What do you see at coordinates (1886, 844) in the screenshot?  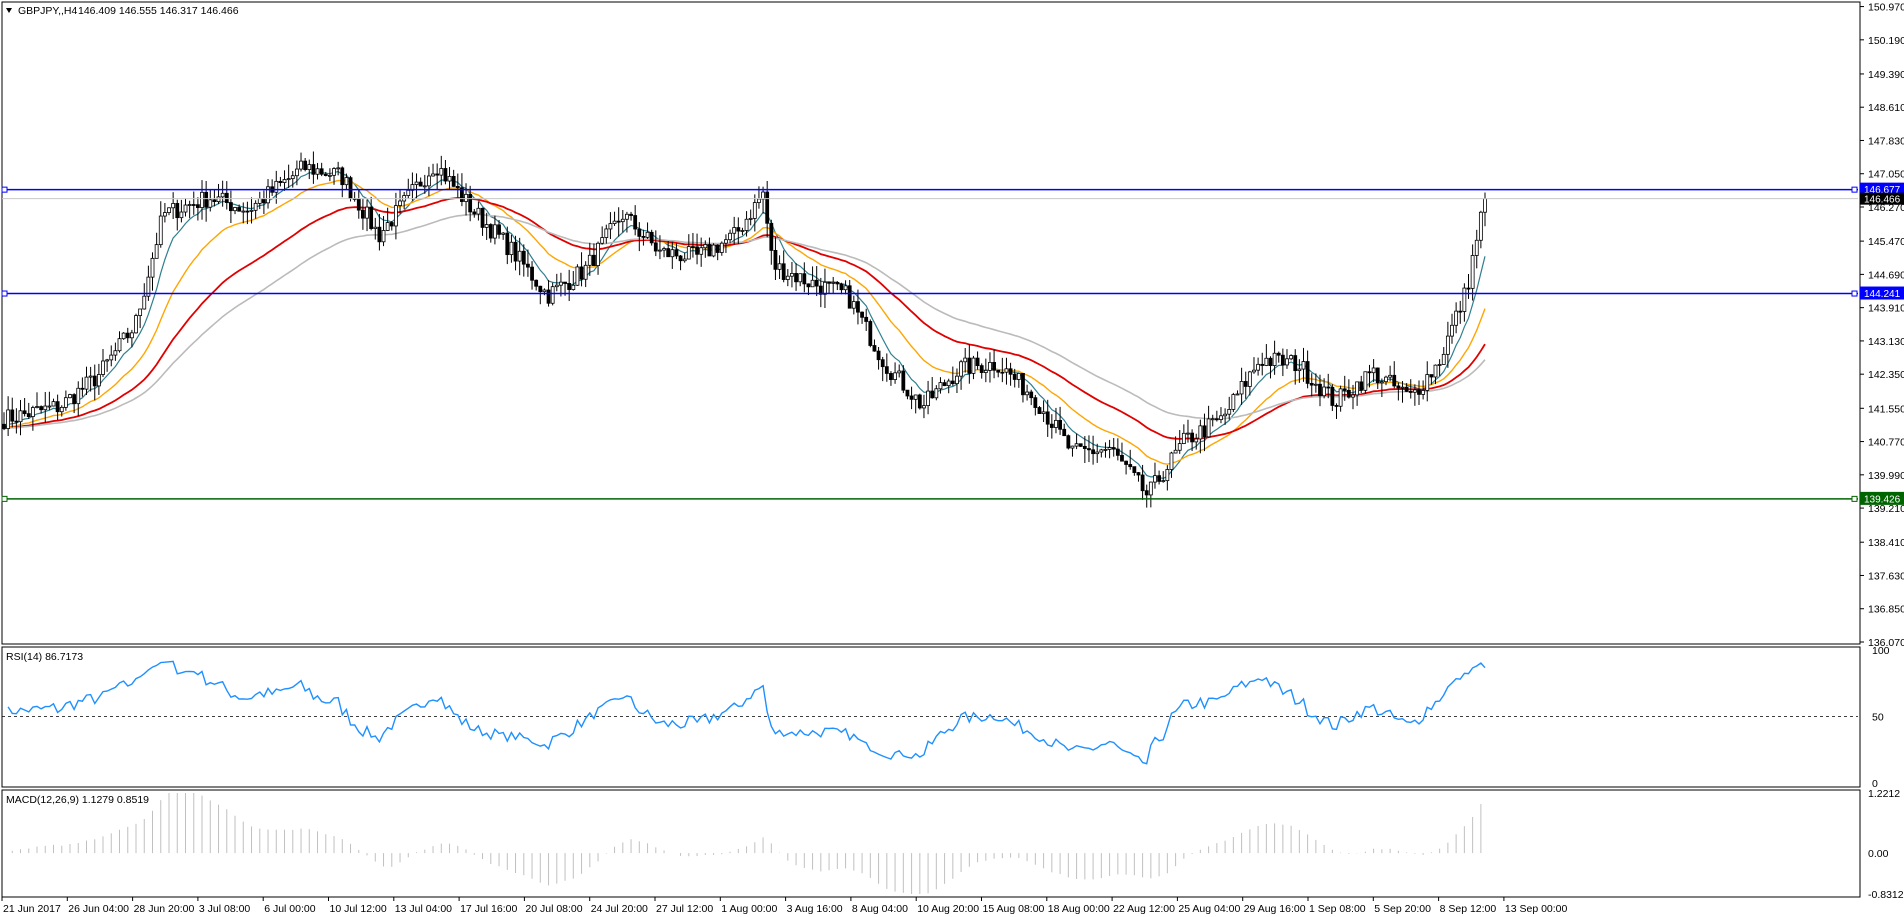 I see `macd-axis: 1.2212 0.00 -0.8312` at bounding box center [1886, 844].